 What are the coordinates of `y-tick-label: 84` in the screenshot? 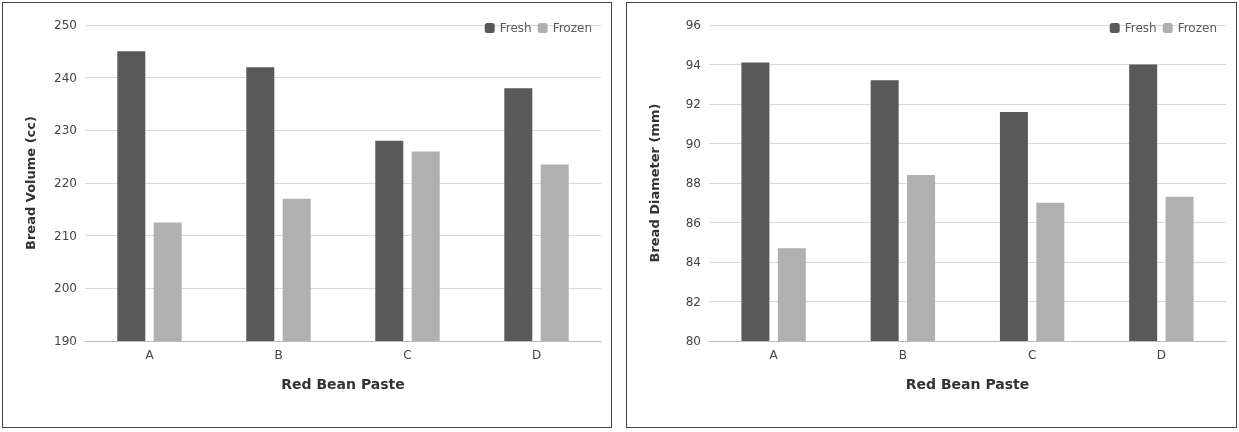 It's located at (693, 262).